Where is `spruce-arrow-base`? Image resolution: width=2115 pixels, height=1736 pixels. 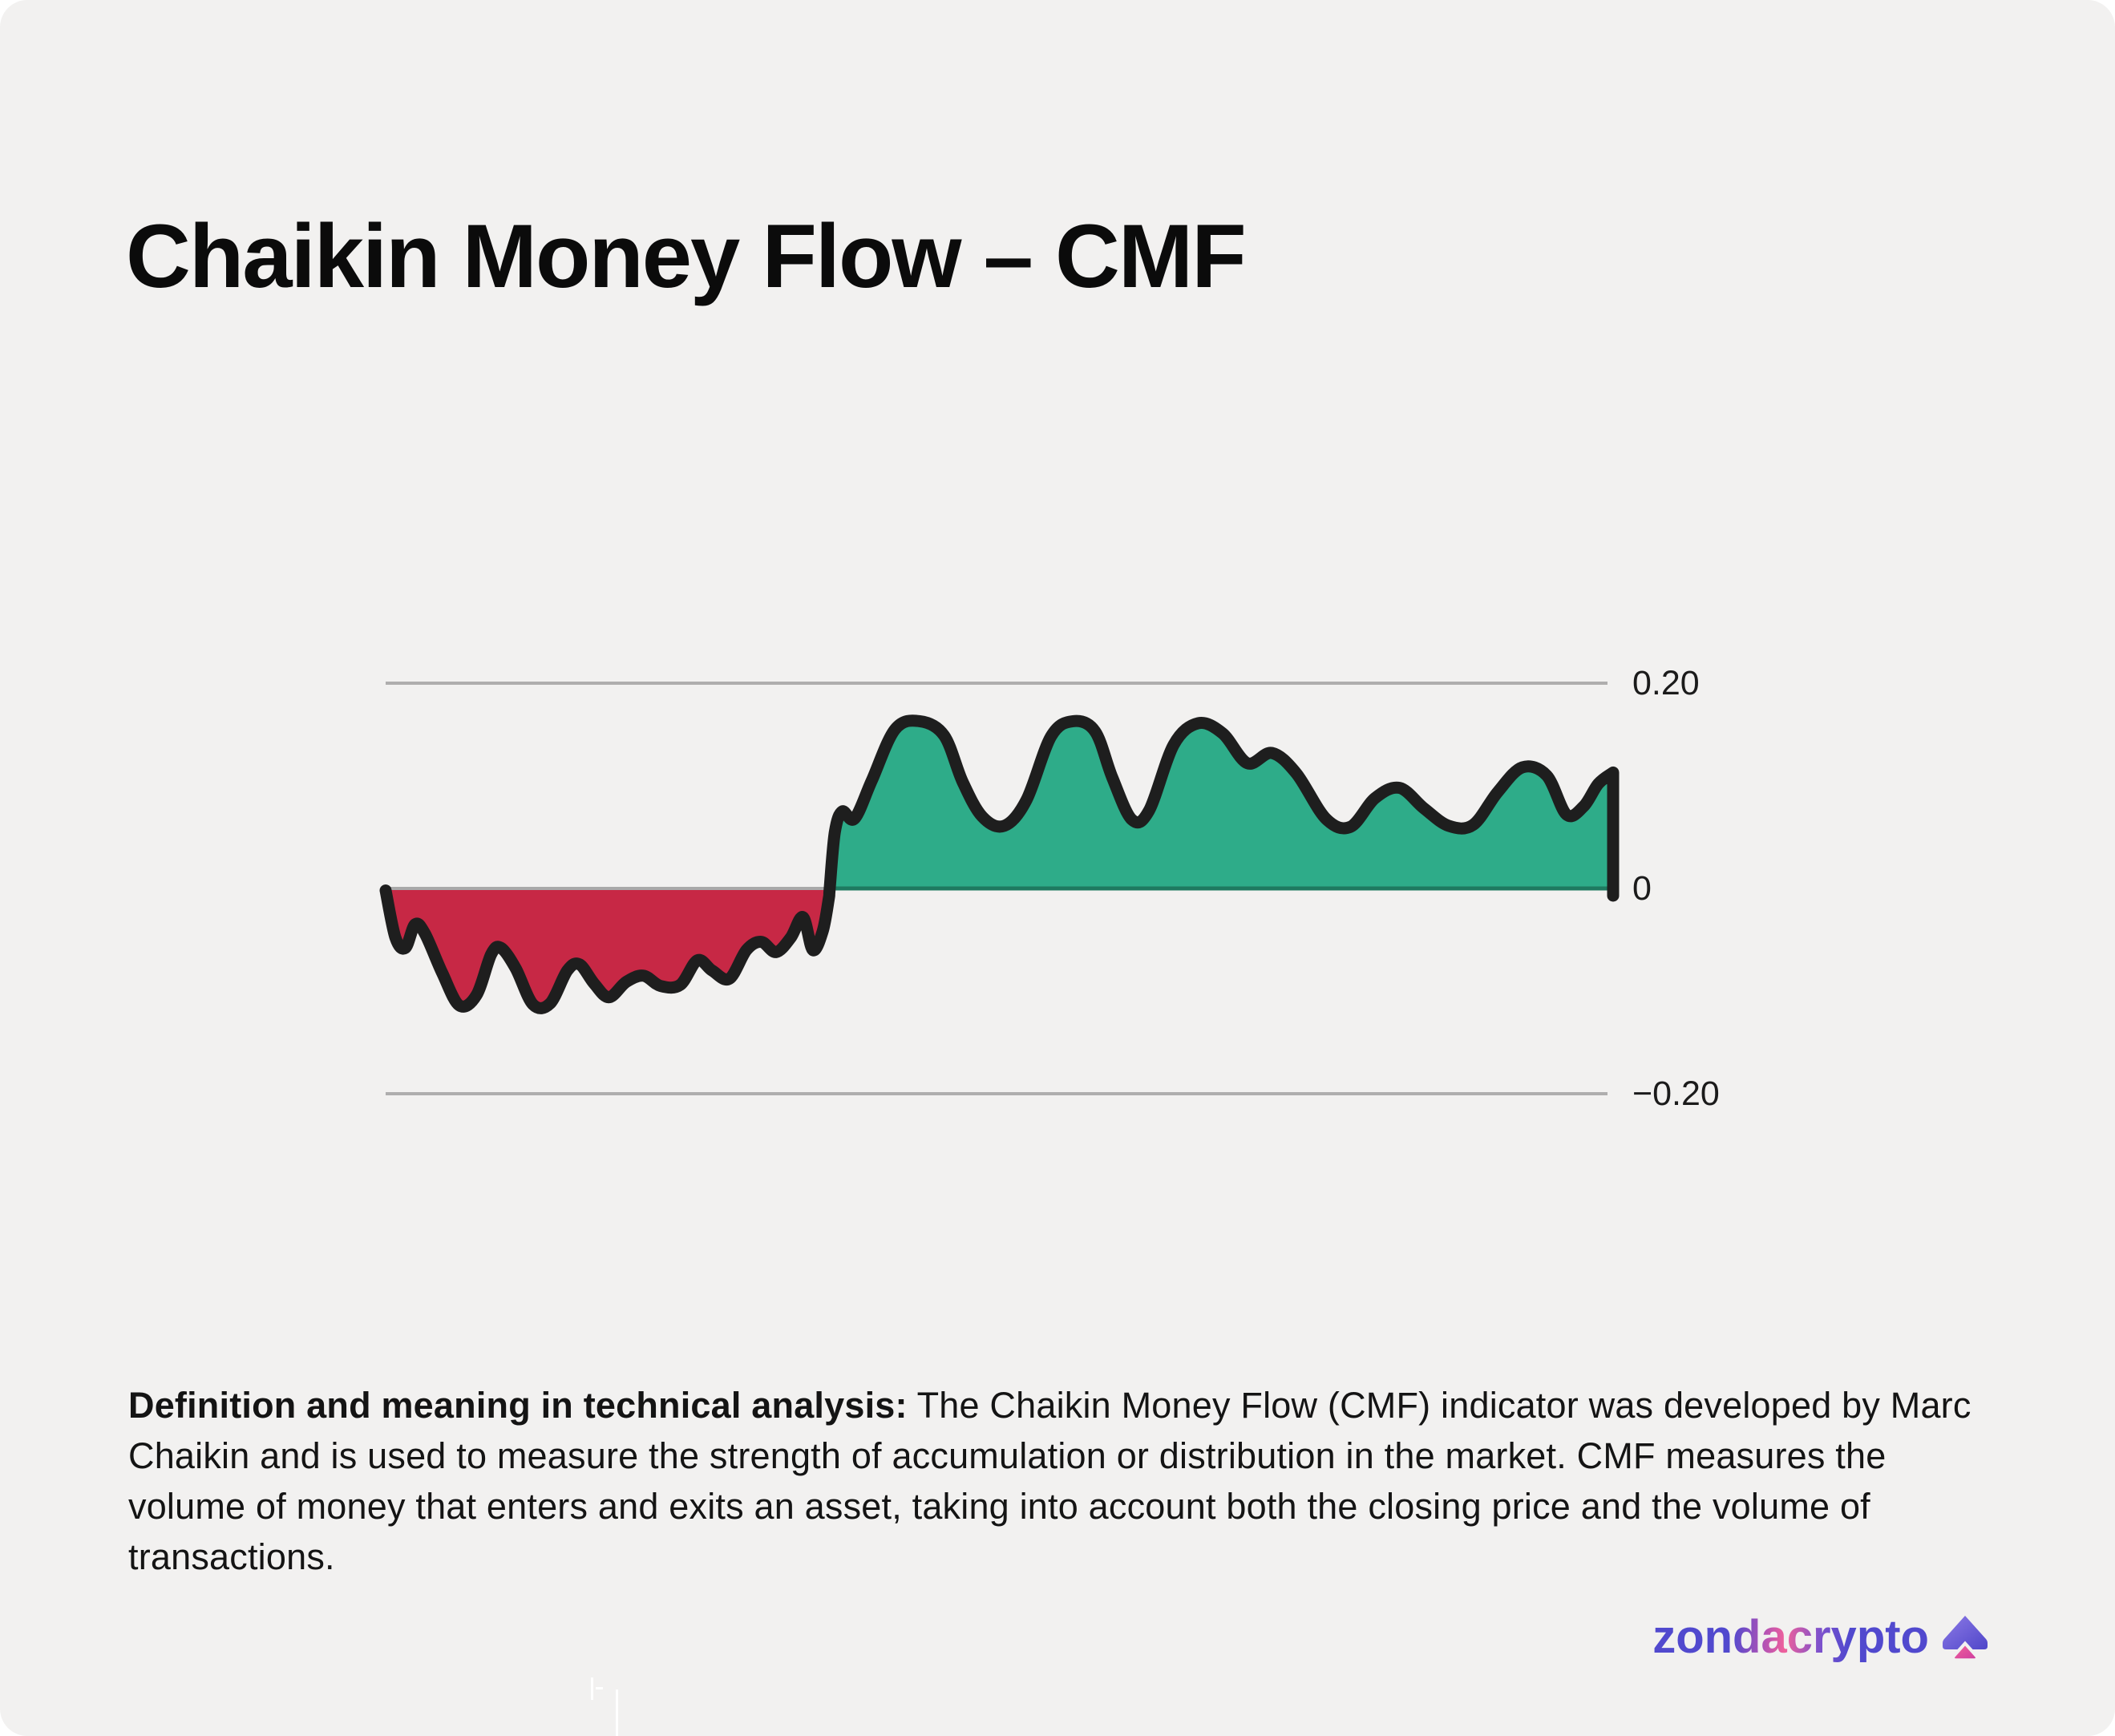
spruce-arrow-base is located at coordinates (1965, 1652).